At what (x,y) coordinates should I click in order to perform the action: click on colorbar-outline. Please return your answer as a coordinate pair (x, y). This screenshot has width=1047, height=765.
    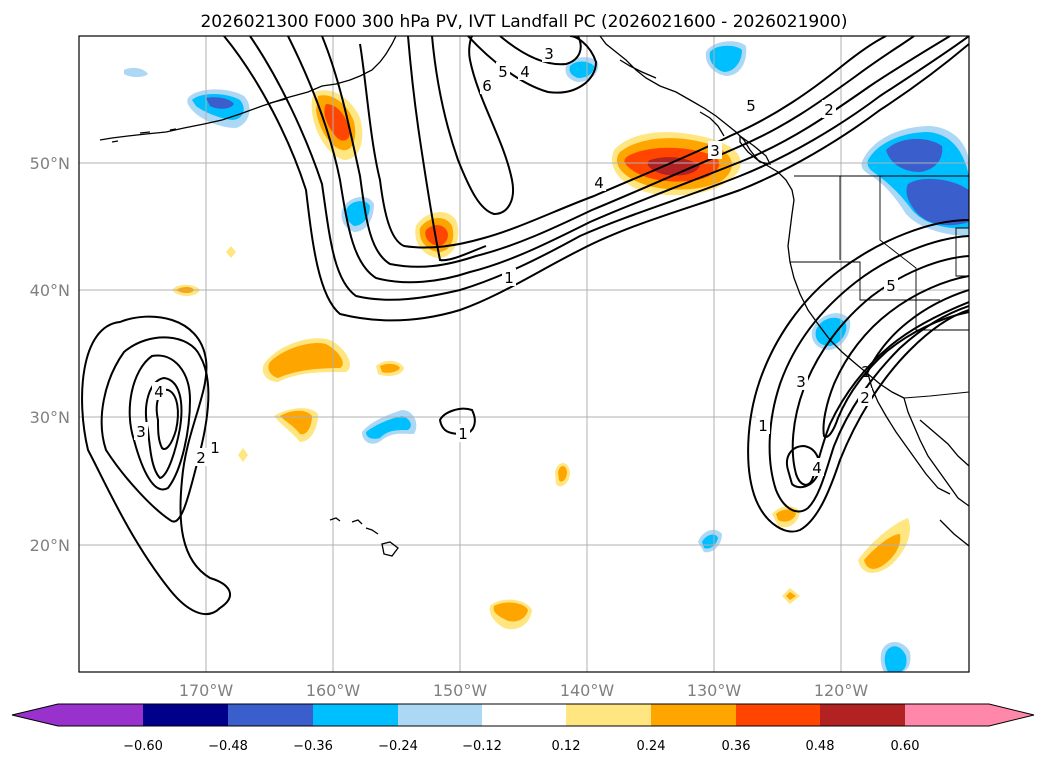
    Looking at the image, I should click on (523, 715).